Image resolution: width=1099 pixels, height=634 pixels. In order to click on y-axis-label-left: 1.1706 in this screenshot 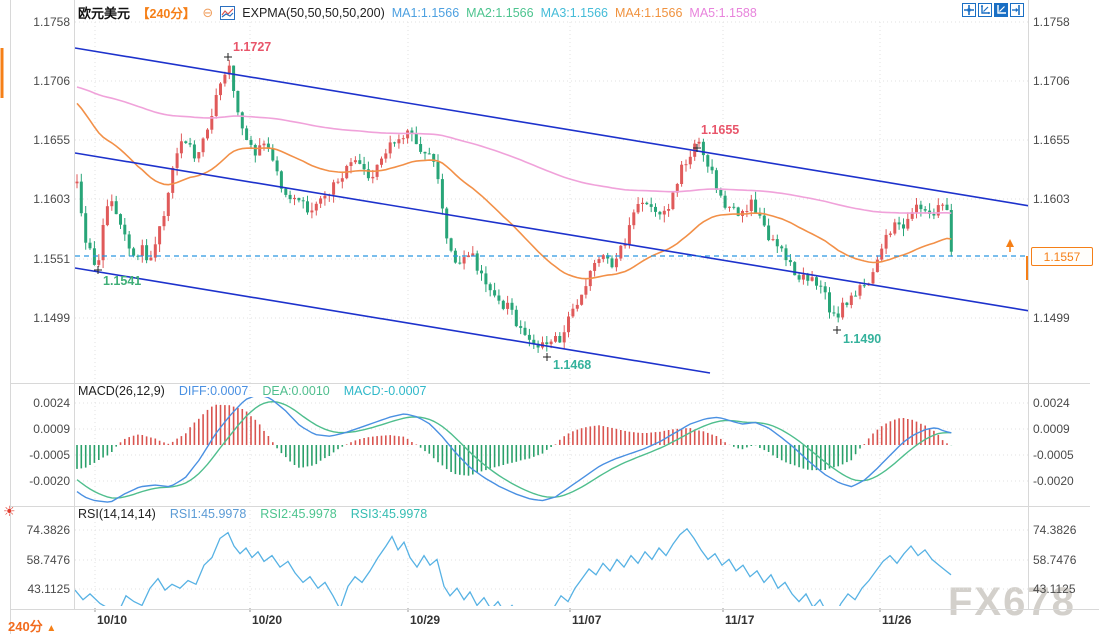, I will do `click(51, 81)`.